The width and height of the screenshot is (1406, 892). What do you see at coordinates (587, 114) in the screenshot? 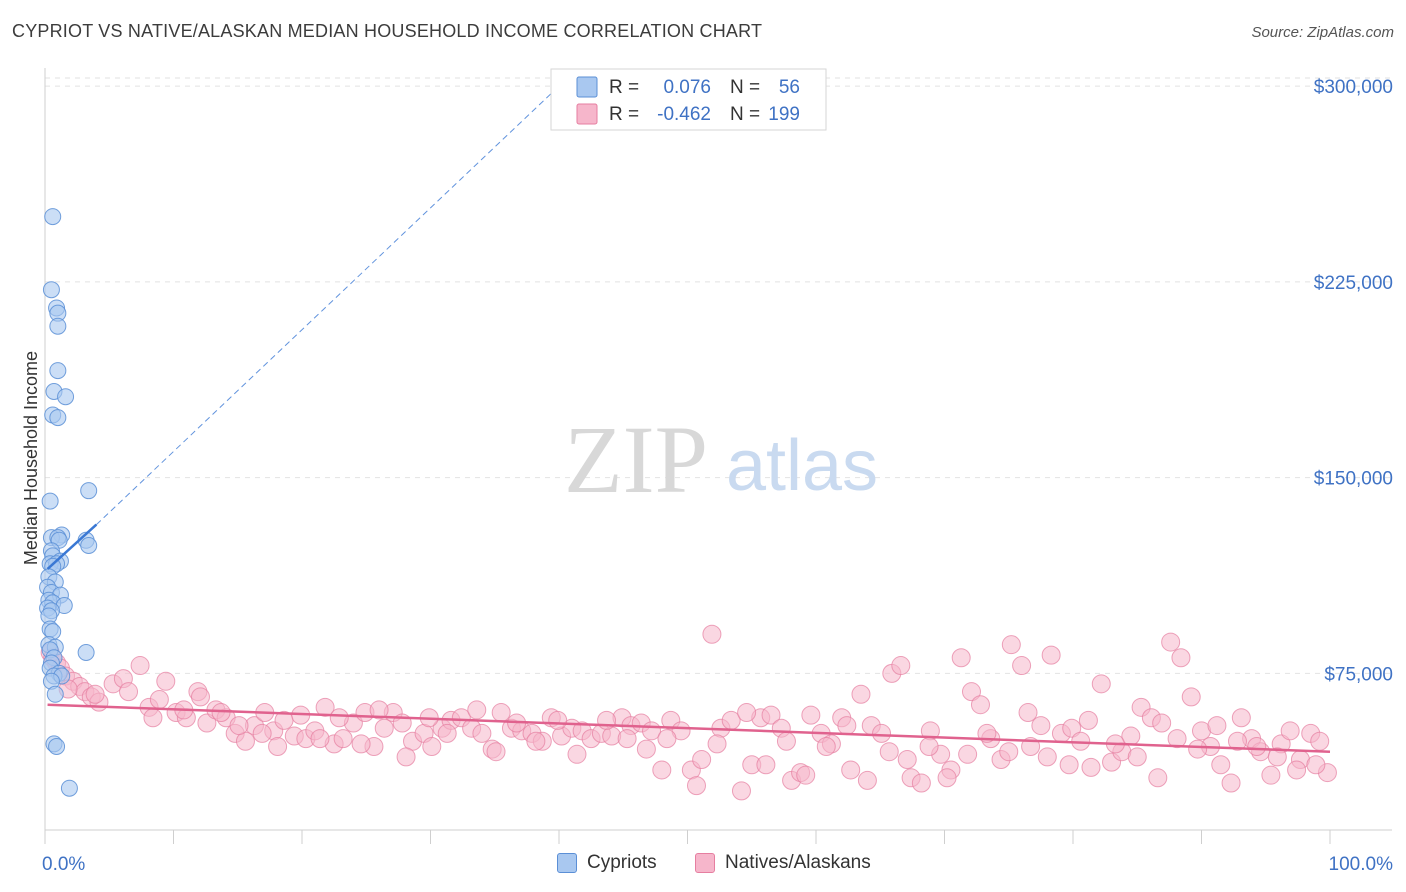
I see `legend-swatch-native` at bounding box center [587, 114].